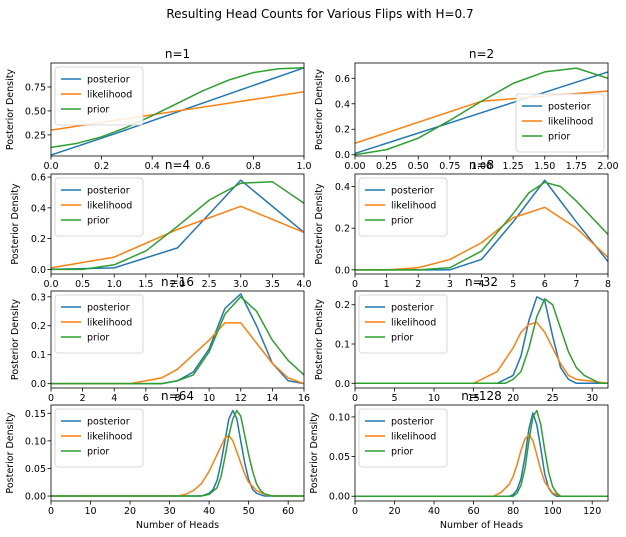  I want to click on x-tick-label: 2.00, so click(607, 166).